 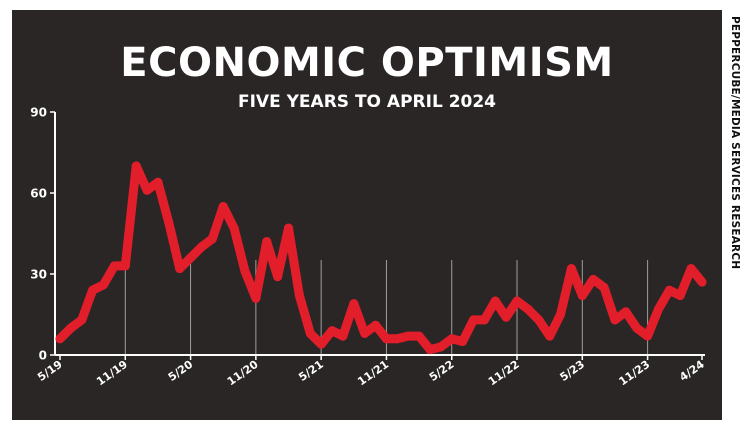 I want to click on x-tick-label: 5/22, so click(x=442, y=371).